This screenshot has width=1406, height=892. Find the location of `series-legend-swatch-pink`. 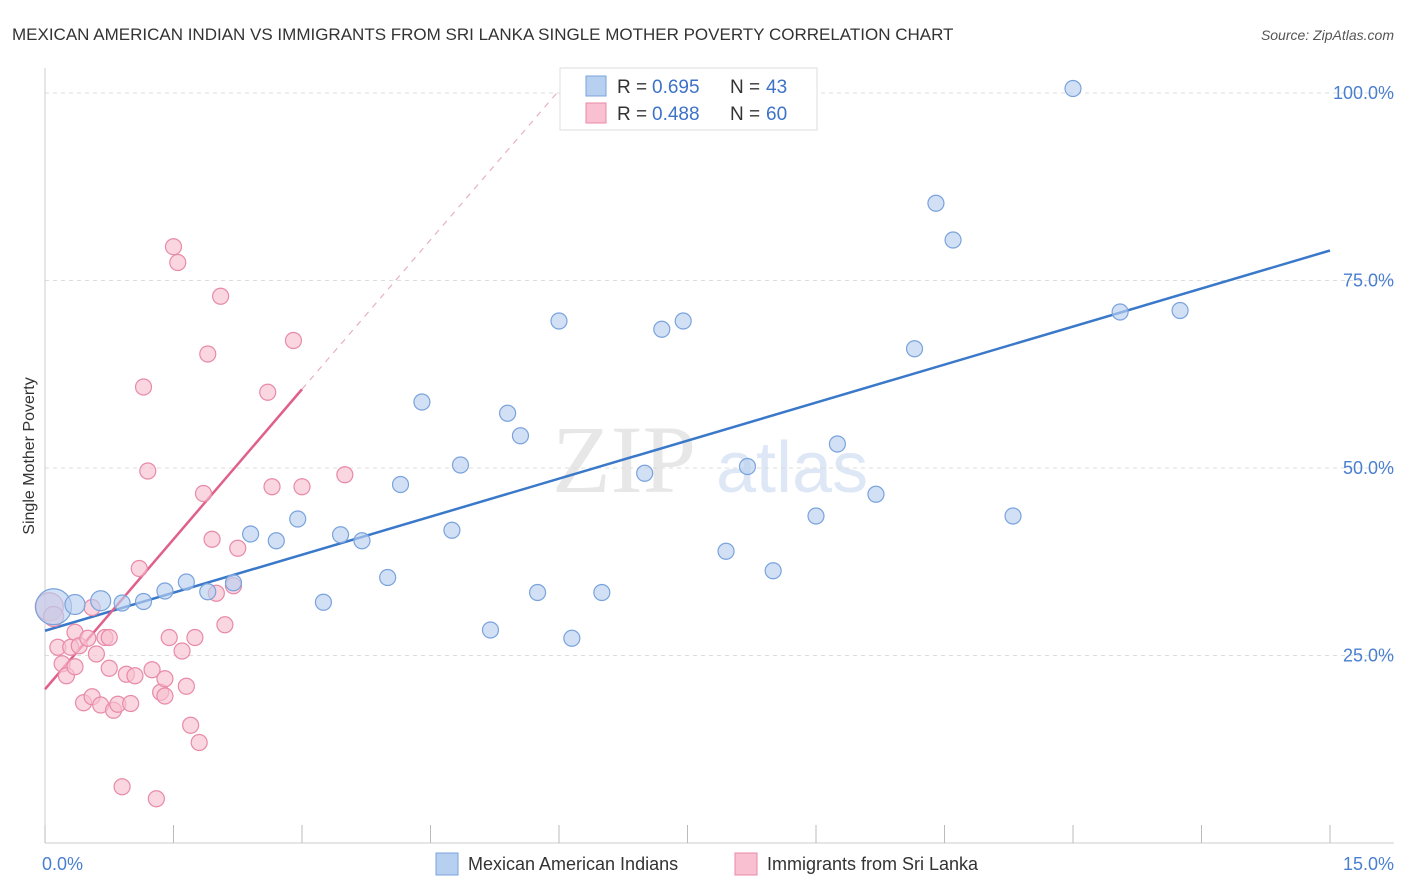

series-legend-swatch-pink is located at coordinates (746, 864).